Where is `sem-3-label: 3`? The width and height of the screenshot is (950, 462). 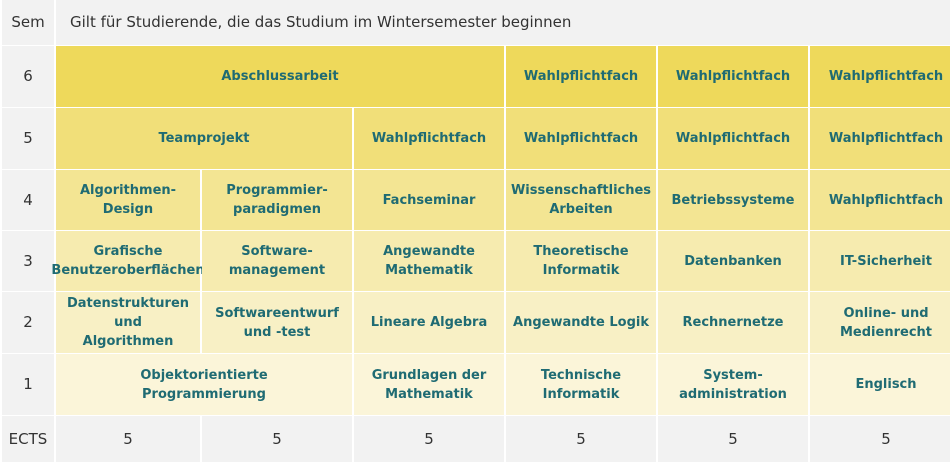
sem-3-label: 3 is located at coordinates (28, 261).